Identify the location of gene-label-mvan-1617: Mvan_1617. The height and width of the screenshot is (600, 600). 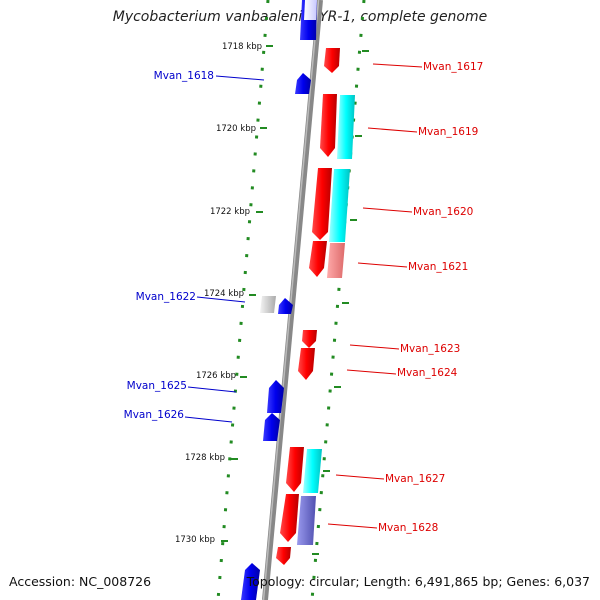
(453, 67).